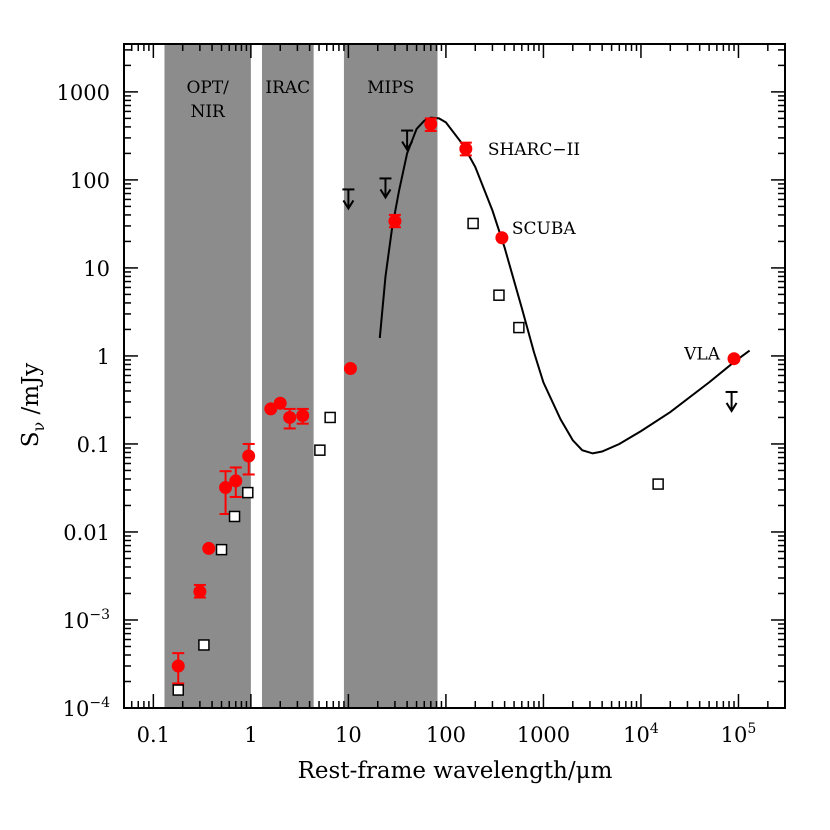 This screenshot has height=830, width=830. What do you see at coordinates (604, 252) in the screenshot?
I see `annotations: SHARC−II SCUBA VLA` at bounding box center [604, 252].